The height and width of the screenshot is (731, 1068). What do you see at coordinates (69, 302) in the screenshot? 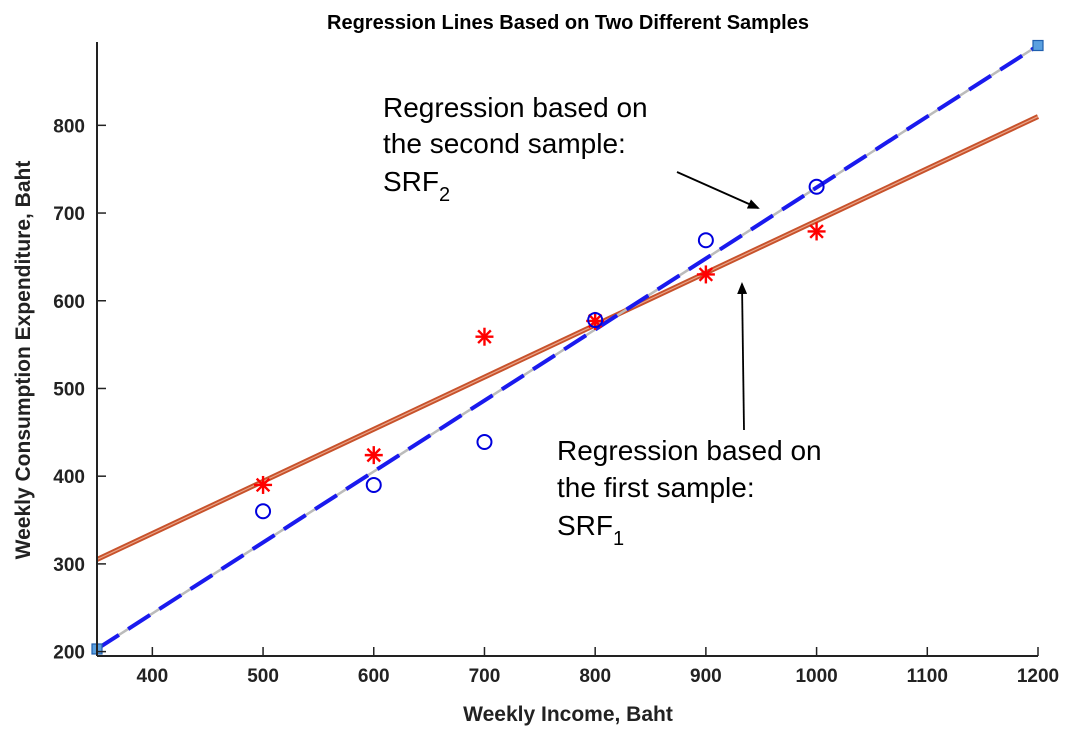
I see `y-tick-label-600: 600` at bounding box center [69, 302].